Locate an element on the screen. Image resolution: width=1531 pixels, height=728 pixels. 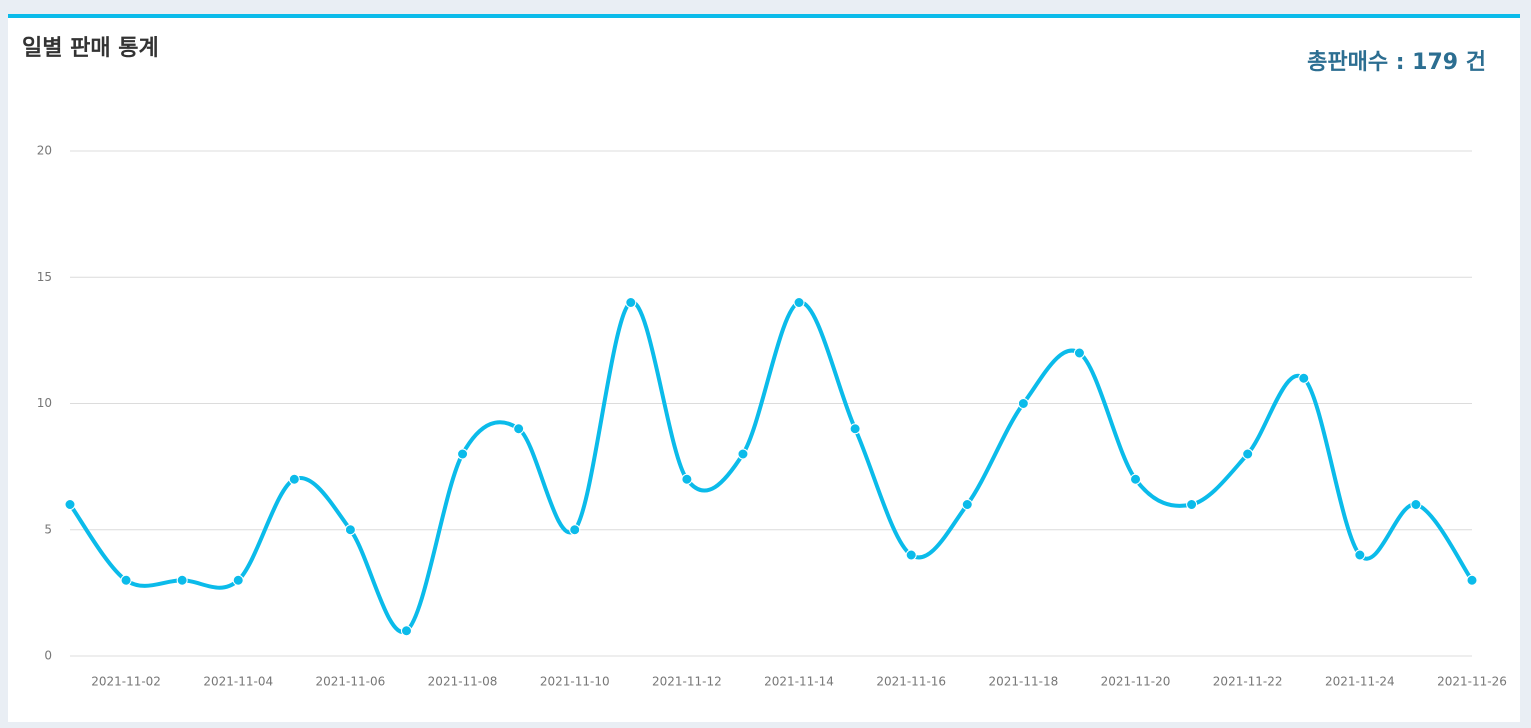
x-tick-label: 2021-11-10 is located at coordinates (575, 682).